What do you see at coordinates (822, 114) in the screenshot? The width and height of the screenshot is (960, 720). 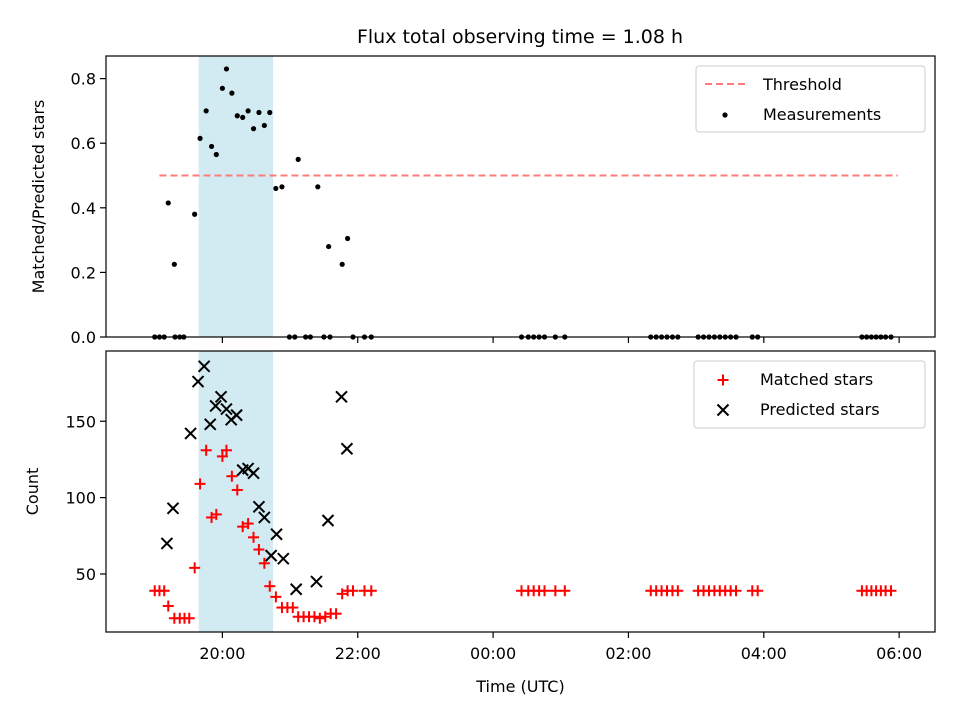 I see `measurements-legend-label: Measurements` at bounding box center [822, 114].